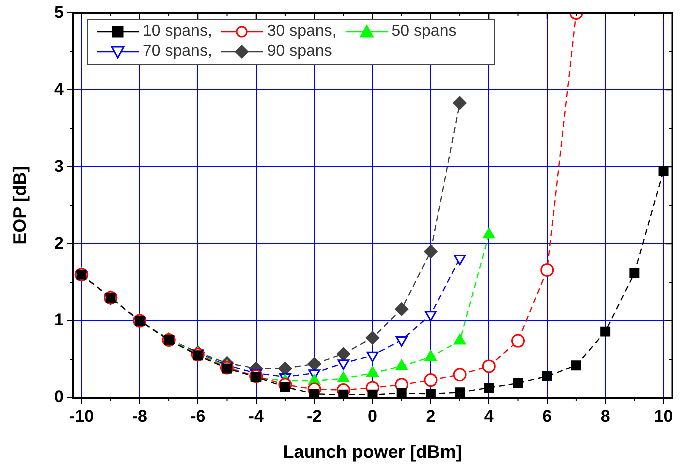  I want to click on y-tick-label: 0, so click(59, 397).